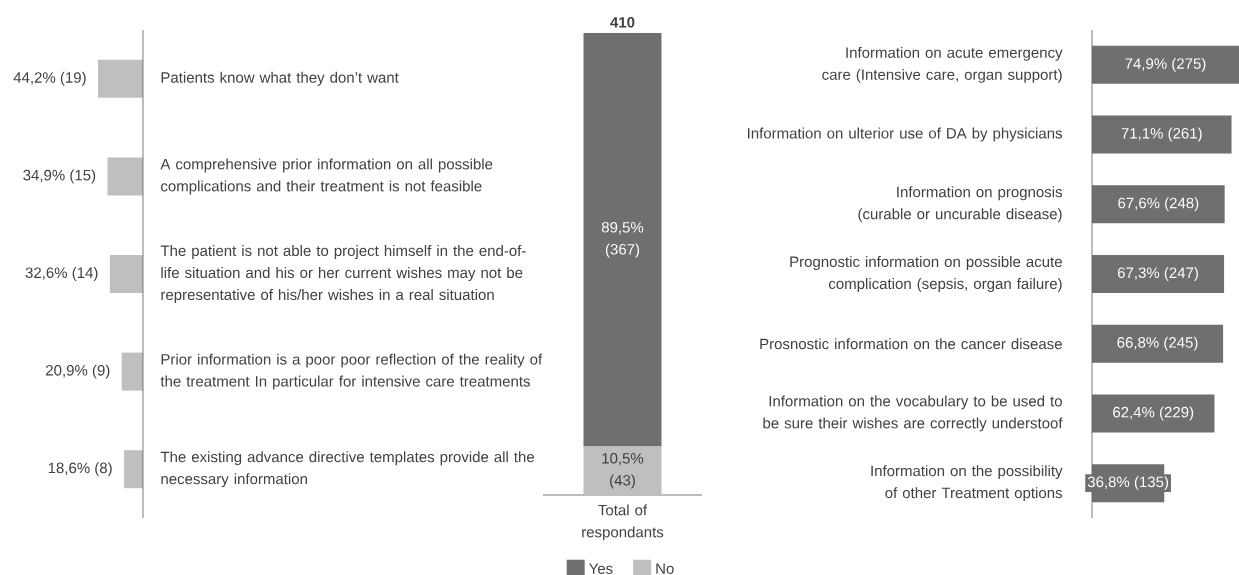 The image size is (1239, 575). I want to click on total-label: 410, so click(622, 22).